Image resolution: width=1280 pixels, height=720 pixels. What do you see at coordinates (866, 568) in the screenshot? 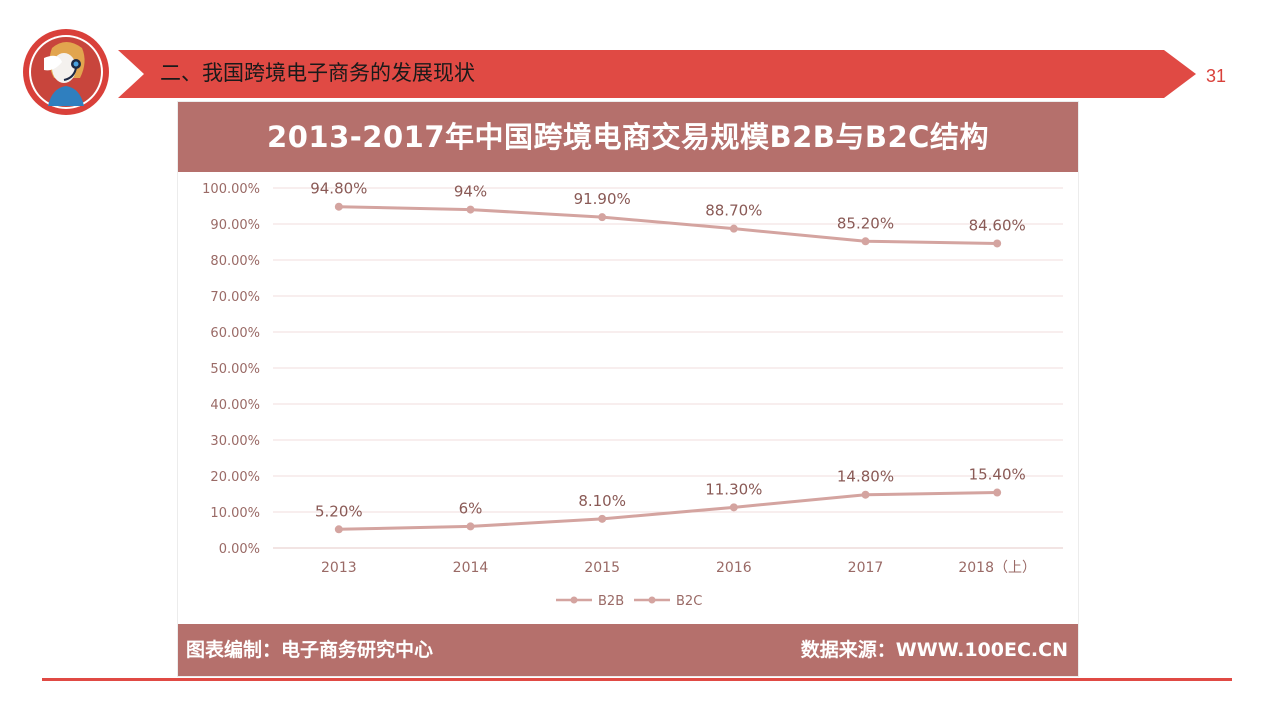
I see `x-tick-label: 2017` at bounding box center [866, 568].